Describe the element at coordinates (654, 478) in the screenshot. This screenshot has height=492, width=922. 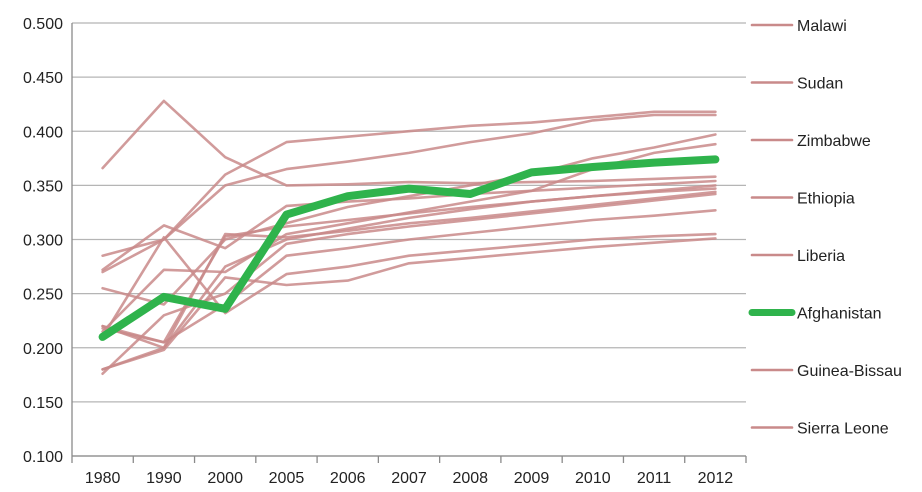
I see `x-tick-label: 2011` at that location.